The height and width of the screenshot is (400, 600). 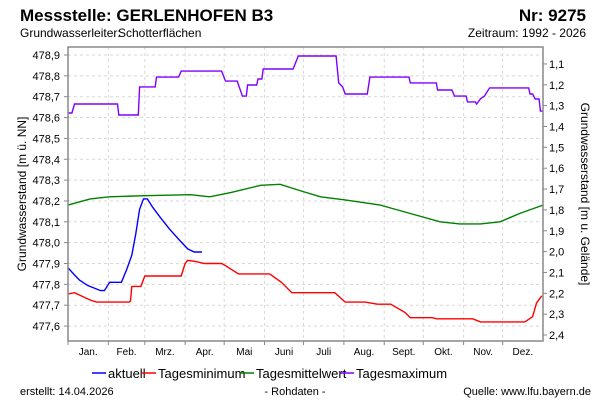 I want to click on legend-label-mean: Tagesmittelwert, so click(x=301, y=373).